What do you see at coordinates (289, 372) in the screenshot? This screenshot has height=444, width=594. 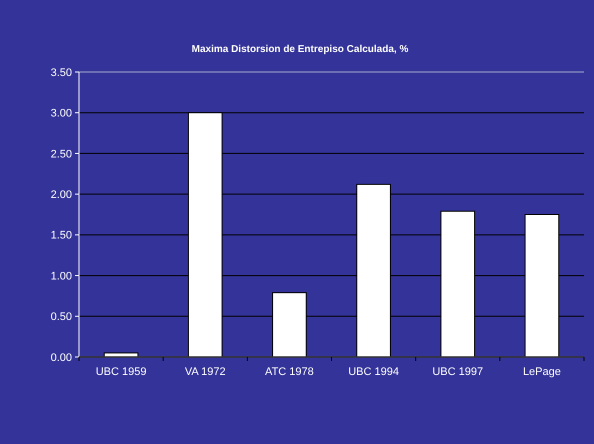 I see `x-tick-label: ATC 1978` at bounding box center [289, 372].